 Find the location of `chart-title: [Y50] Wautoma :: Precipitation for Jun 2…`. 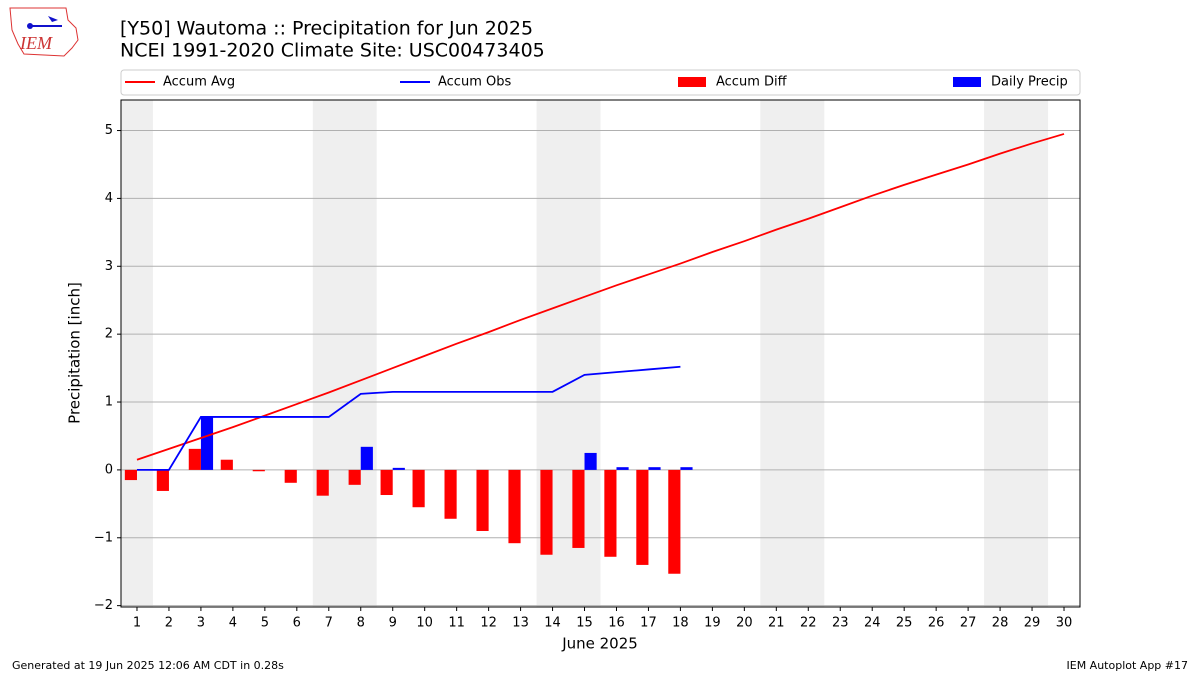

chart-title: [Y50] Wautoma :: Precipitation for Jun 2… is located at coordinates (326, 29).